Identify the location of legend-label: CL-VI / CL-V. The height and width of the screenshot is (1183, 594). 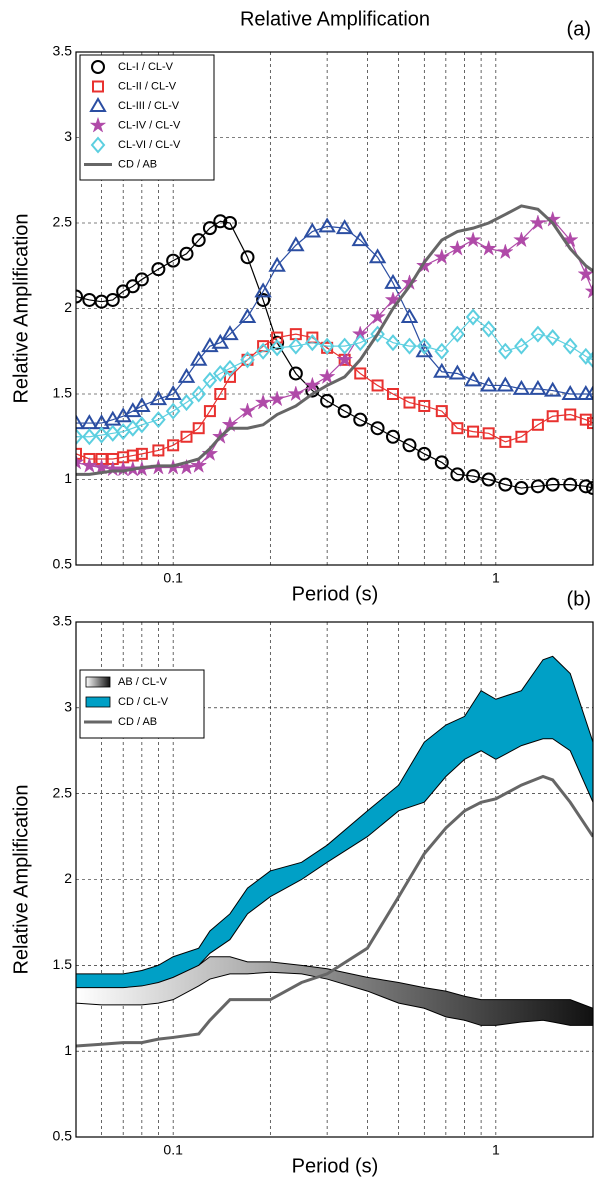
(149, 145).